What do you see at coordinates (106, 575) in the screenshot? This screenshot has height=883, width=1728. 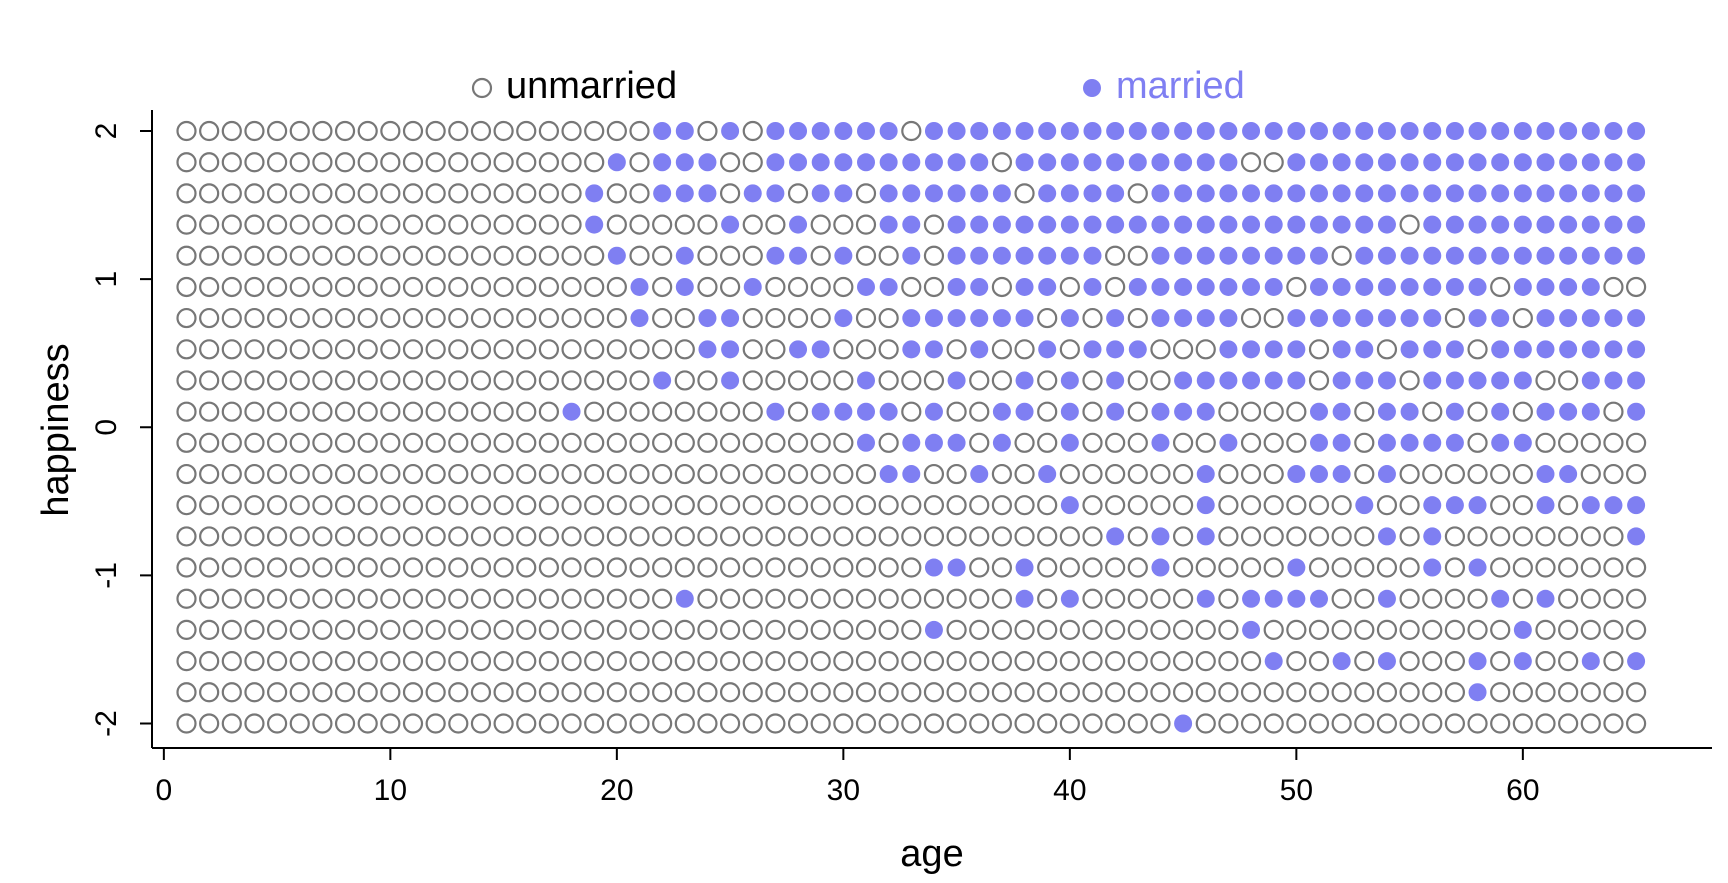 I see `y-tick-label: -1` at bounding box center [106, 575].